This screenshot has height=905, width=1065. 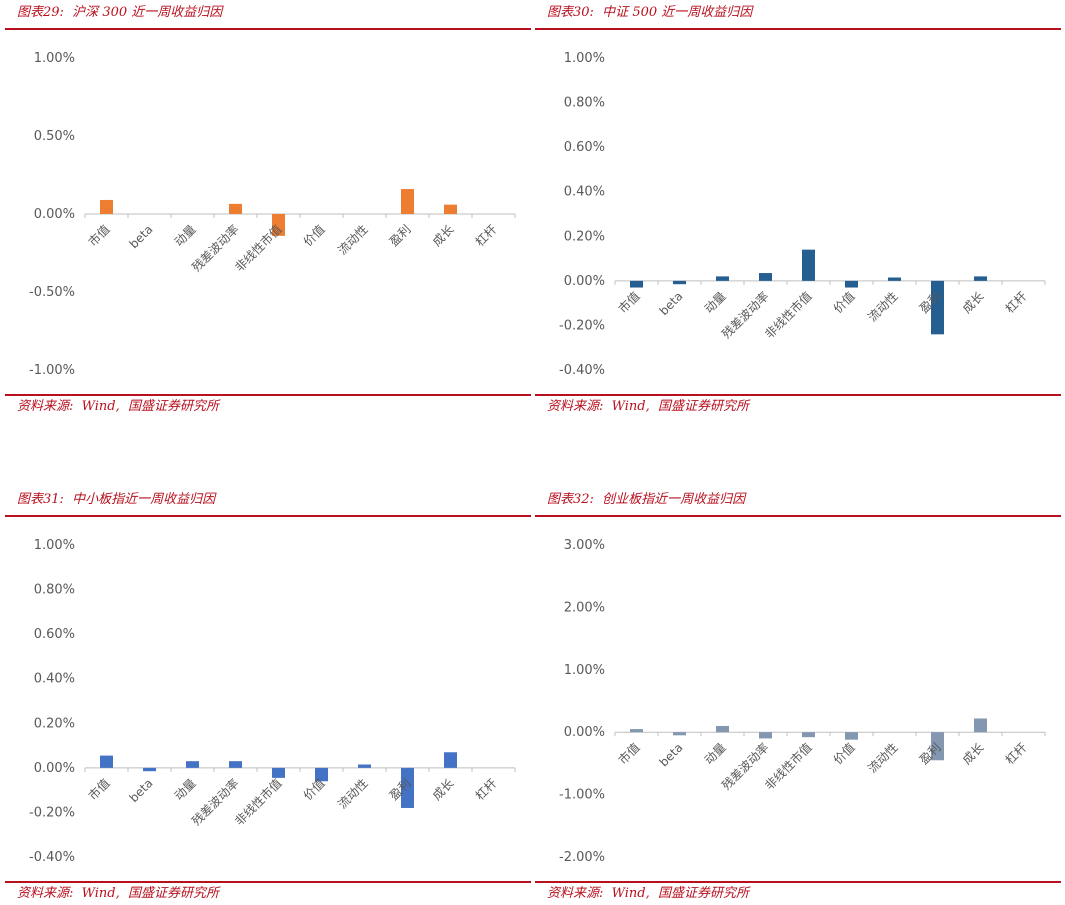 What do you see at coordinates (798, 15) in the screenshot?
I see `chart-title: 图表30: 中证 500 近一周收益归因` at bounding box center [798, 15].